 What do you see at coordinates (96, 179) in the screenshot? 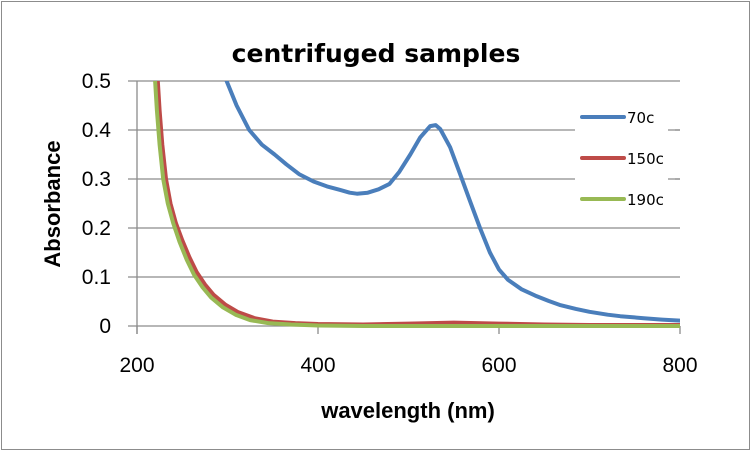
I see `y-tick-label: 0.3` at bounding box center [96, 179].